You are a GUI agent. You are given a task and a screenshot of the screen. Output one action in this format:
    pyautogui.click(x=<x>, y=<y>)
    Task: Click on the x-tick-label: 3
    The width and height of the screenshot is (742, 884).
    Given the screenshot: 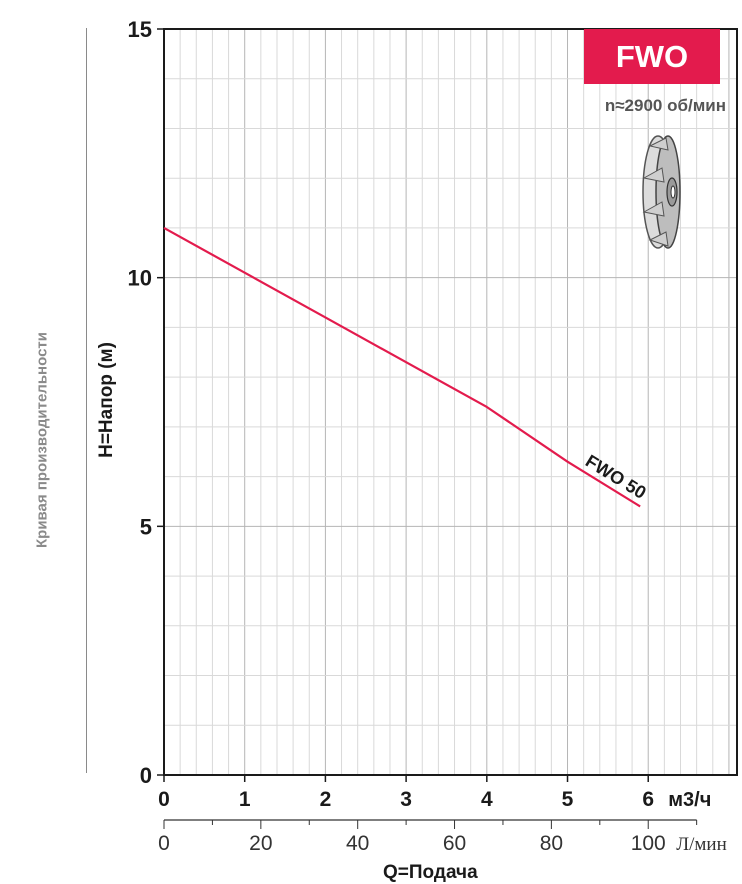 What is the action you would take?
    pyautogui.click(x=406, y=799)
    